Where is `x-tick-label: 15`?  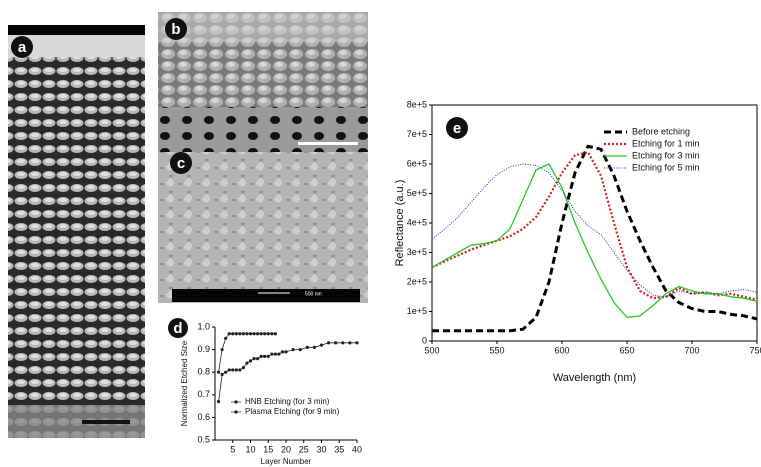
x-tick-label: 15 is located at coordinates (268, 449).